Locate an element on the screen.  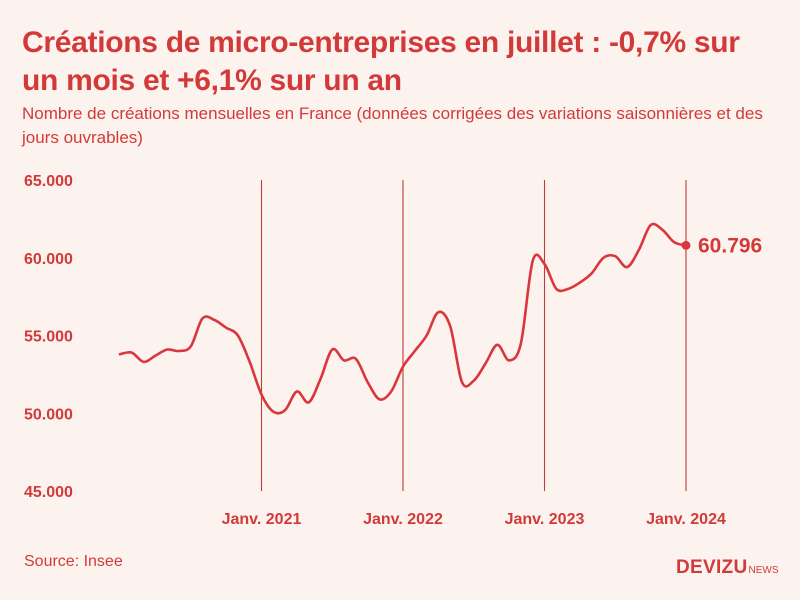
source-note: Source: Insee is located at coordinates (73, 561).